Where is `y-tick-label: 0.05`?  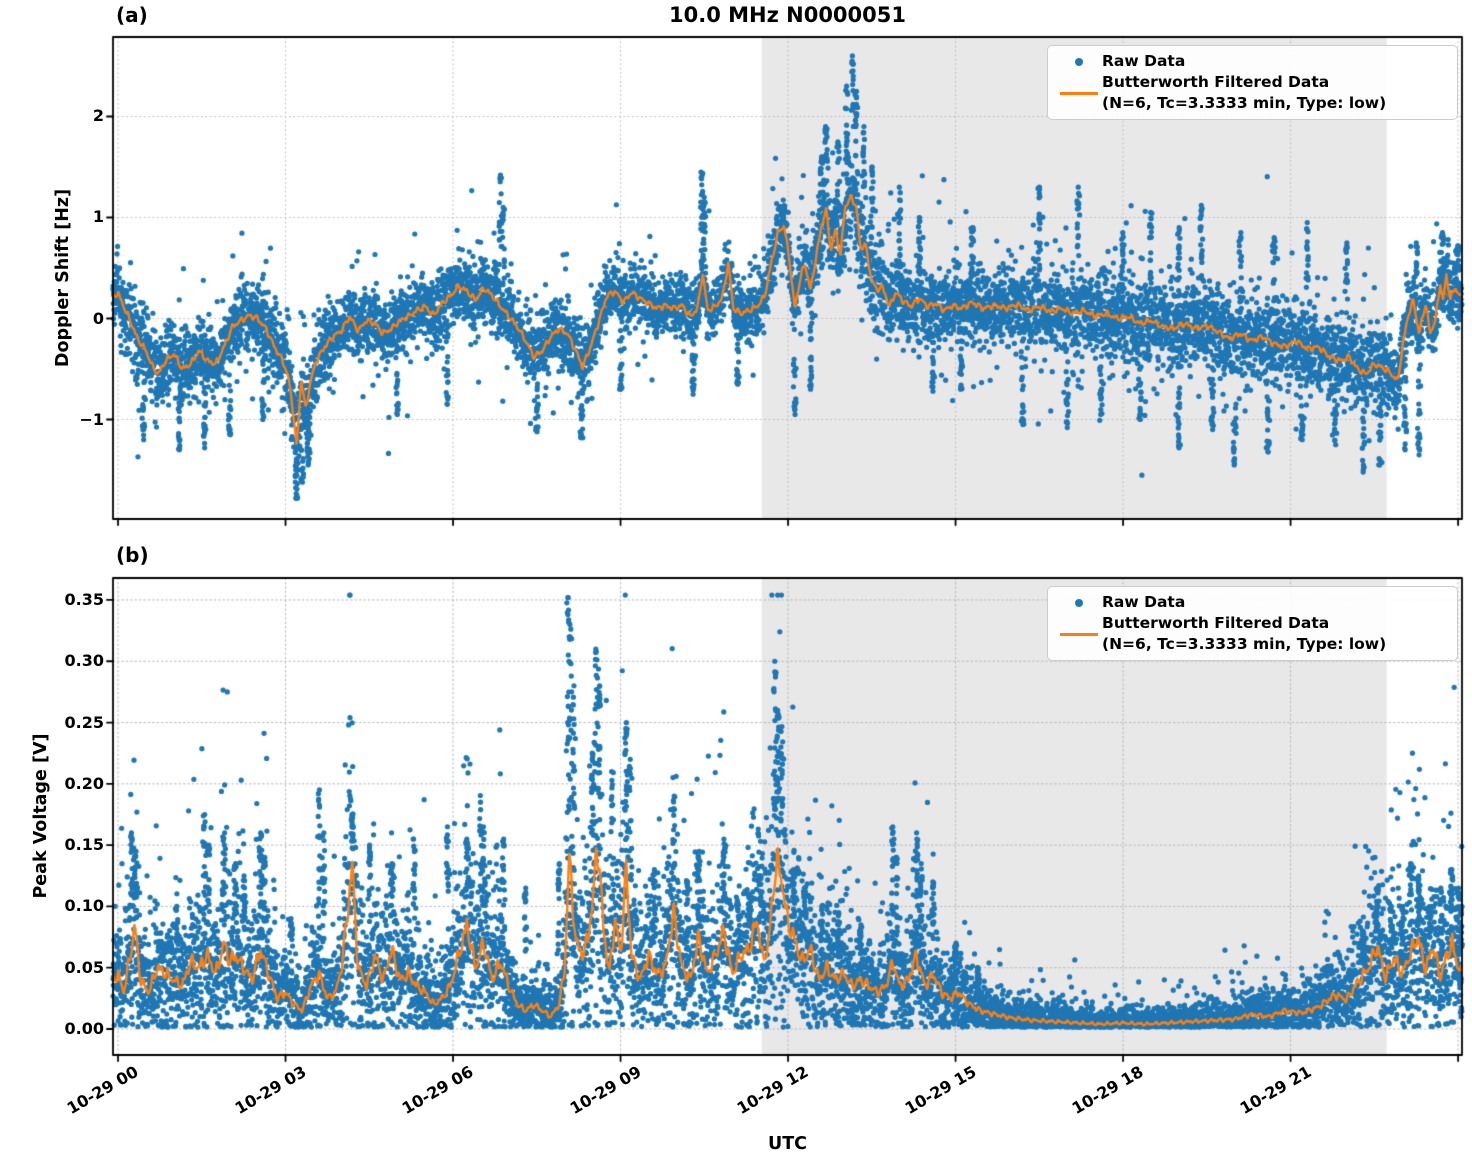
y-tick-label: 0.05 is located at coordinates (84, 967).